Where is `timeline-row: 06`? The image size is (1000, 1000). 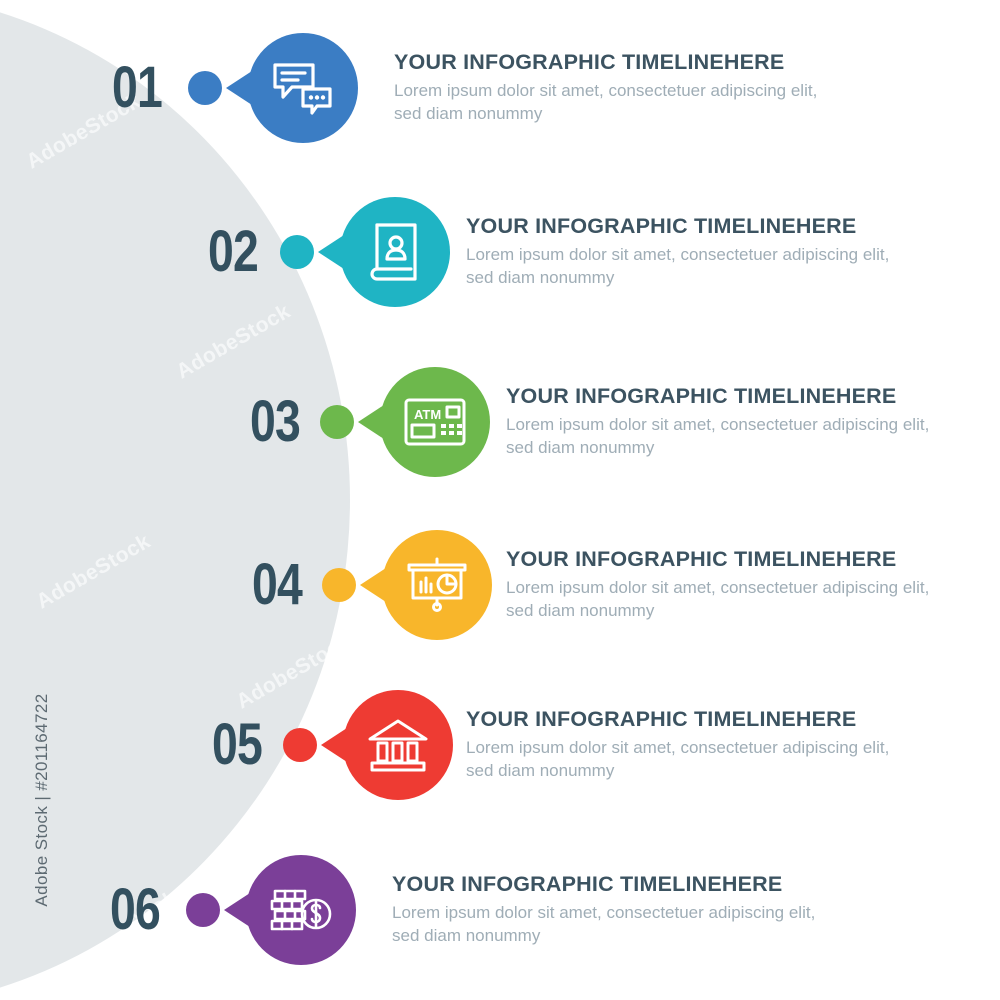 timeline-row: 06 is located at coordinates (450, 910).